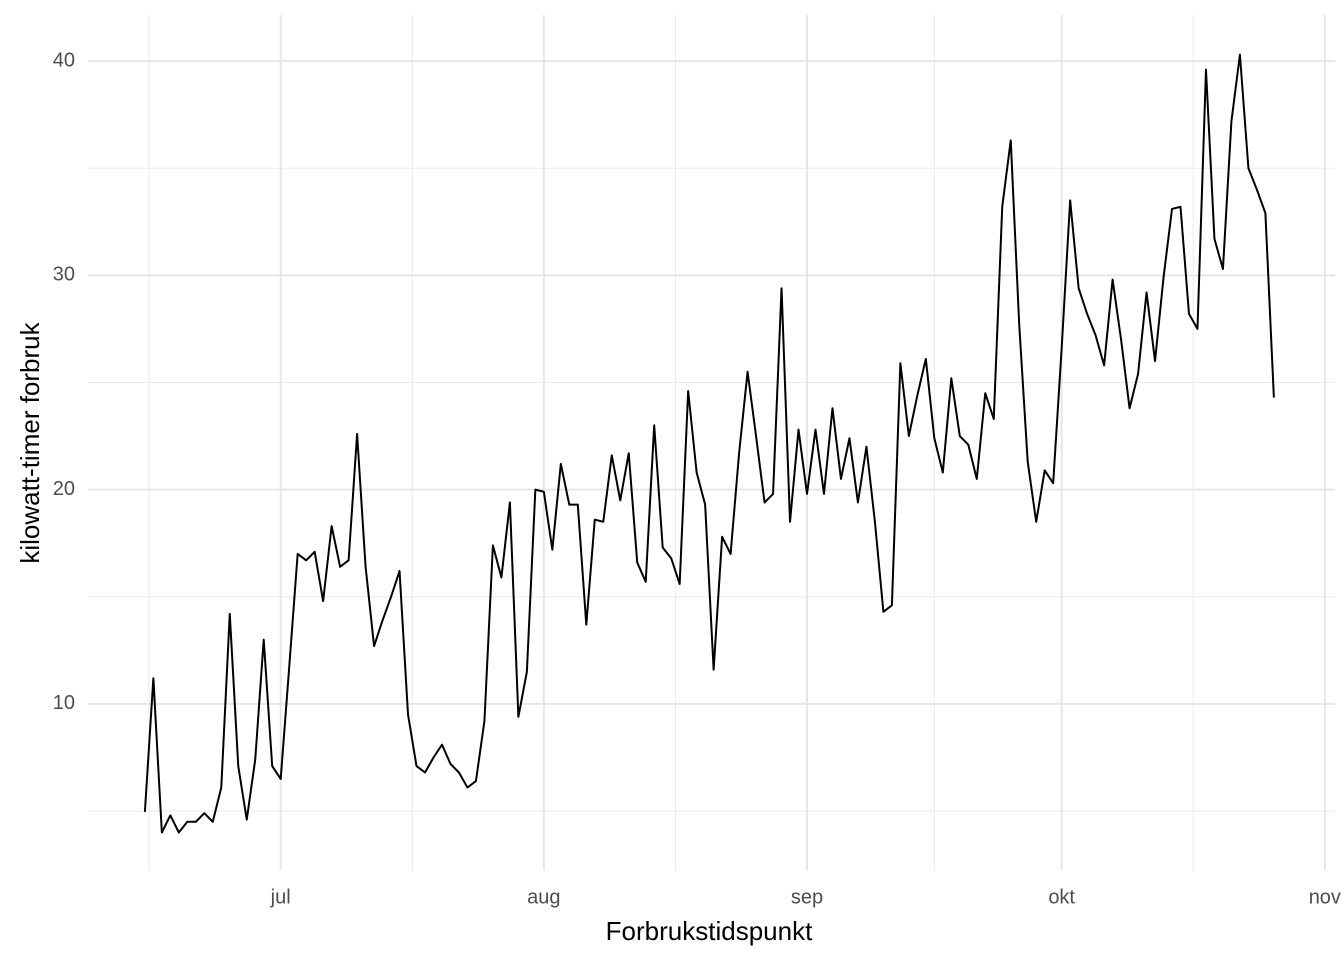 This screenshot has width=1344, height=960. I want to click on x-tick-label: nov, so click(1325, 897).